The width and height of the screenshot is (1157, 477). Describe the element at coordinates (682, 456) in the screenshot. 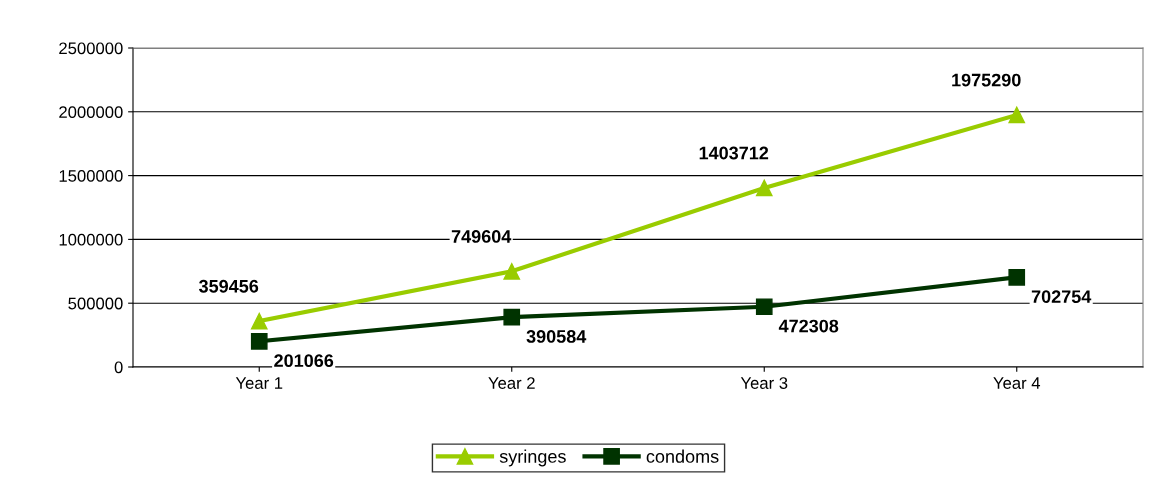

I see `legend-label: condoms` at that location.